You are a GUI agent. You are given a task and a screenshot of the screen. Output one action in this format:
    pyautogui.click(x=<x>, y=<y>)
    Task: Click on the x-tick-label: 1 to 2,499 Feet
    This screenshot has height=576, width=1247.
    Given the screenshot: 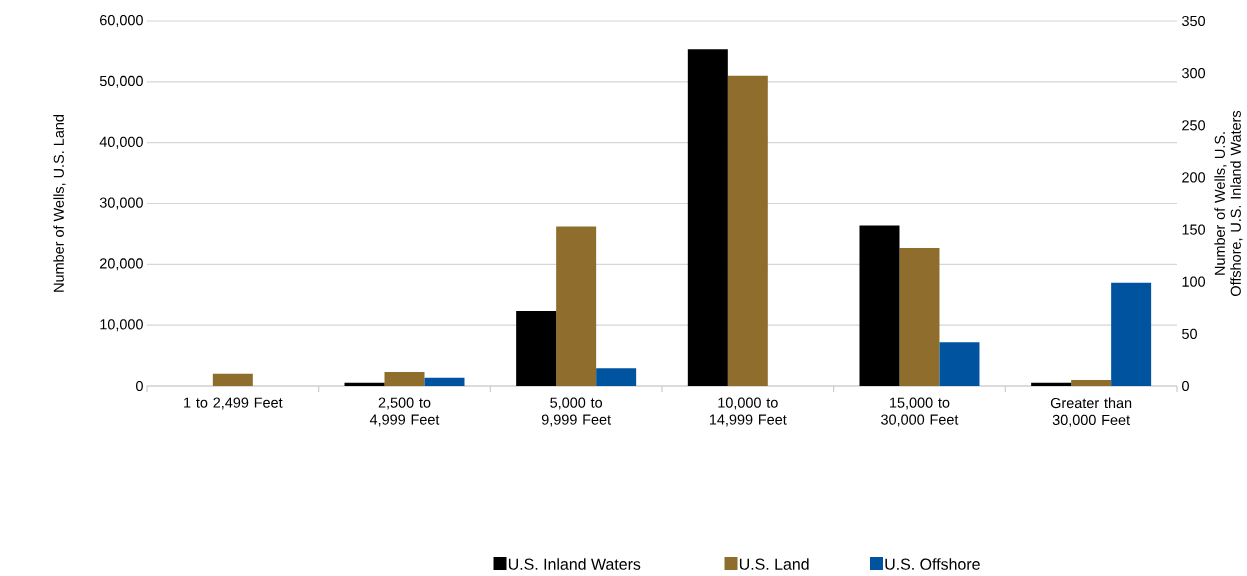 What is the action you would take?
    pyautogui.click(x=233, y=403)
    